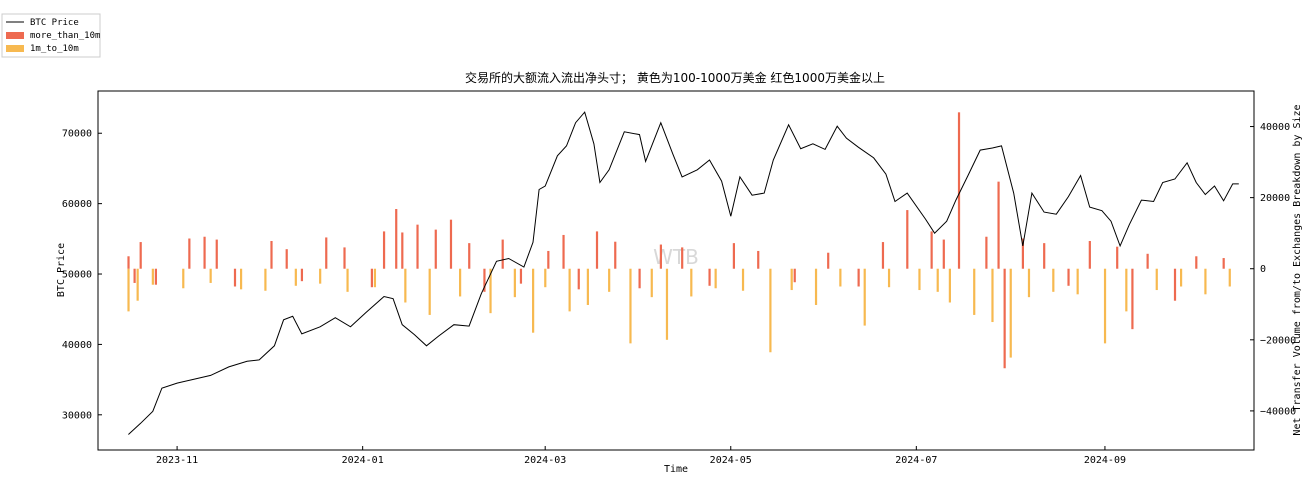 The width and height of the screenshot is (1311, 490). I want to click on legend-swatch-1m-to-10m, so click(15, 48).